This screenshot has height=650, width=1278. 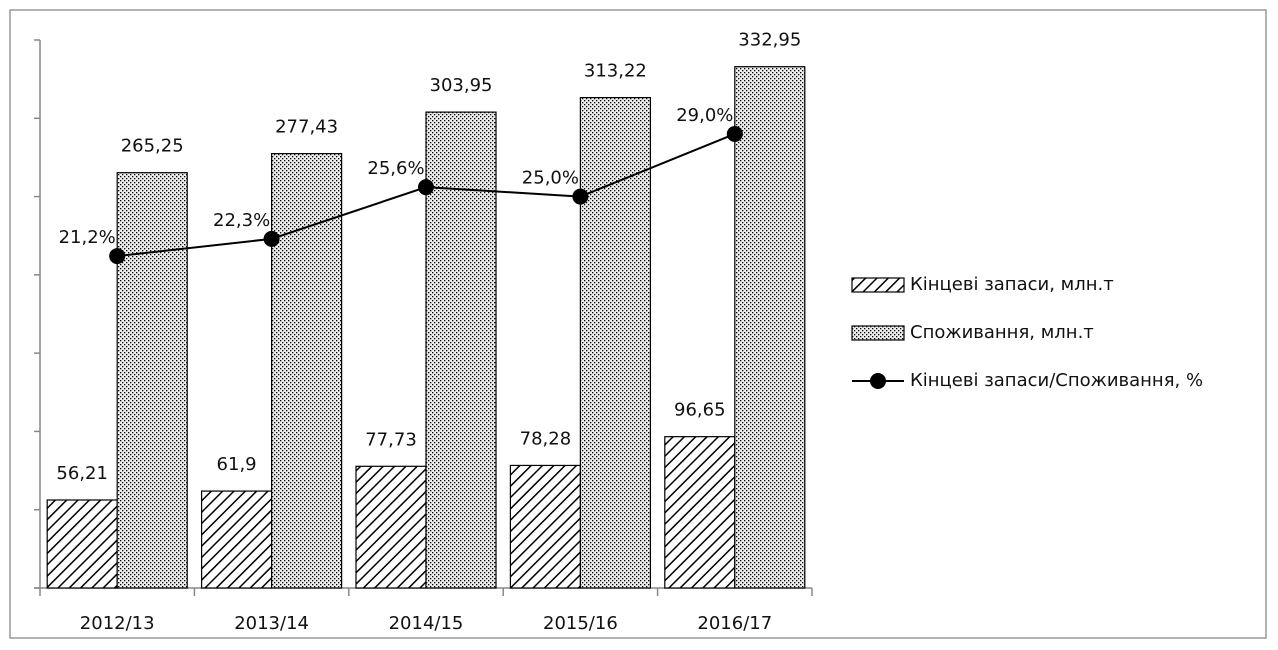 What do you see at coordinates (426, 623) in the screenshot?
I see `x-tick-label: 2014/15` at bounding box center [426, 623].